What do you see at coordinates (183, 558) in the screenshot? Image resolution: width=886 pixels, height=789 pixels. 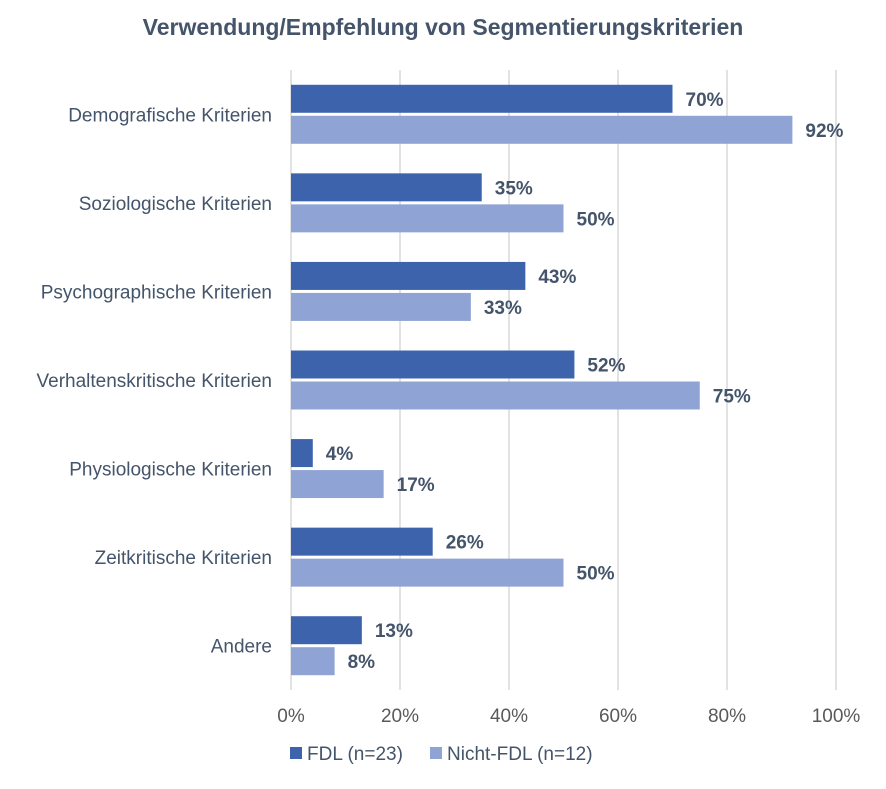 I see `category-label: Zeitkritische Kriterien` at bounding box center [183, 558].